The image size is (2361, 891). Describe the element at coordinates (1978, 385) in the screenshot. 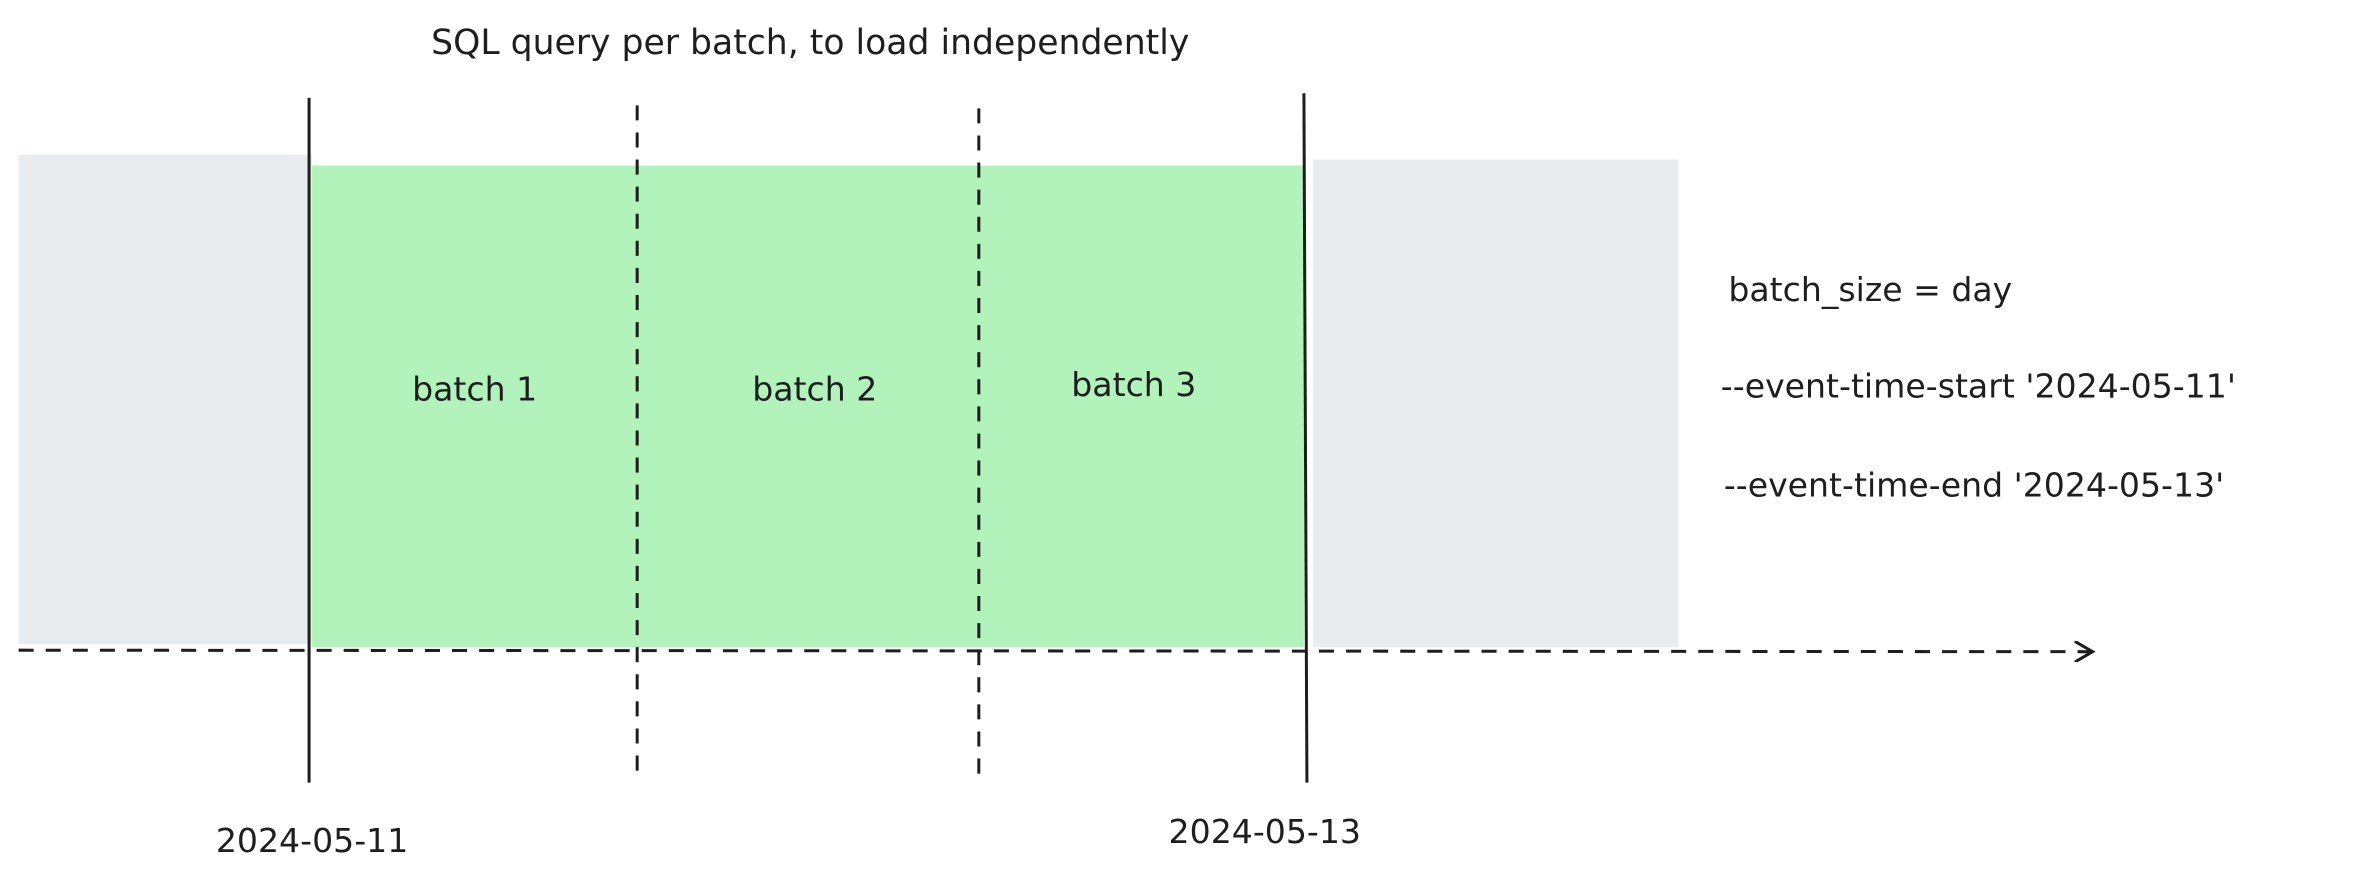

I see `event-time-start-text: --event-time-start '2024-05-11'` at that location.